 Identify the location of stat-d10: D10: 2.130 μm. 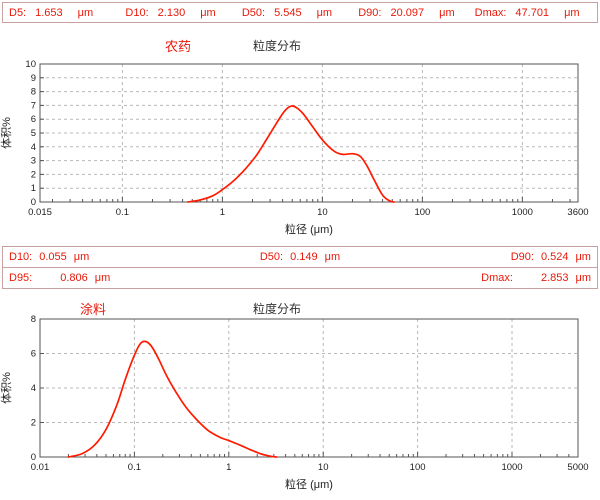
(183, 13).